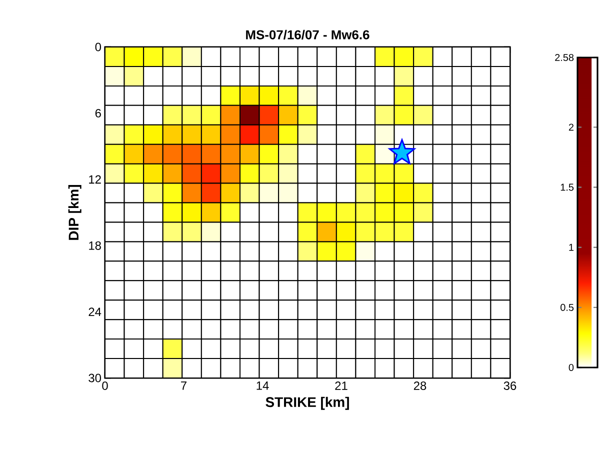 The image size is (602, 456). I want to click on x-tick-label: 14, so click(262, 386).